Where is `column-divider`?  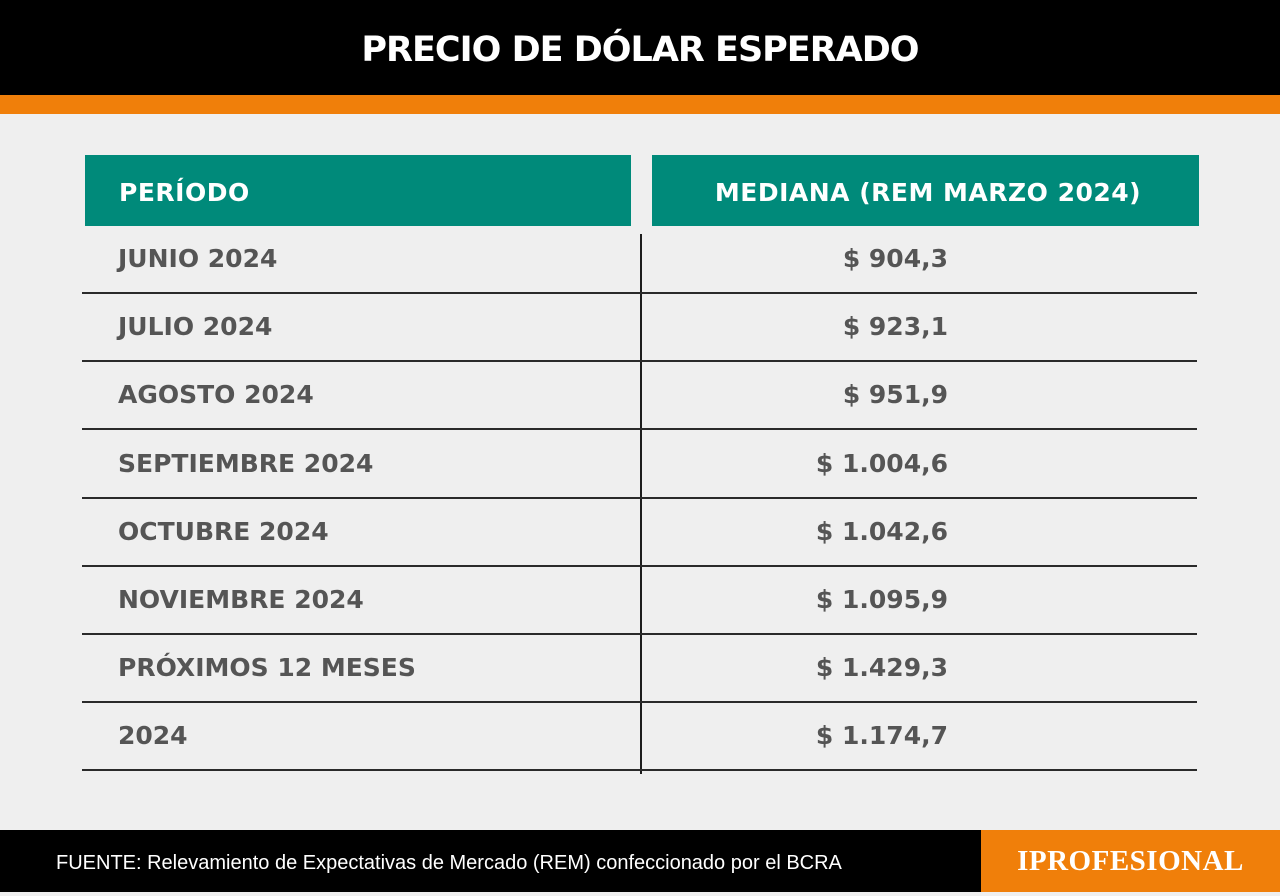 column-divider is located at coordinates (641, 504).